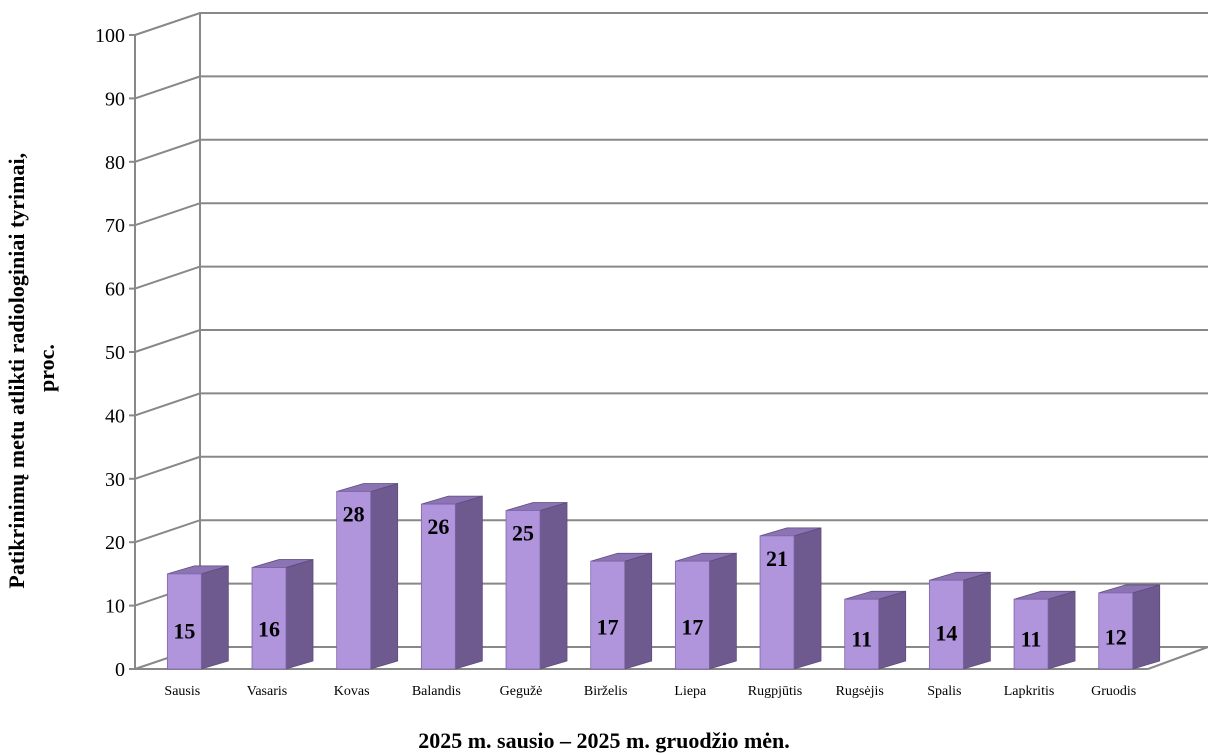 The height and width of the screenshot is (755, 1208). I want to click on bar-front-rugsėjis, so click(862, 634).